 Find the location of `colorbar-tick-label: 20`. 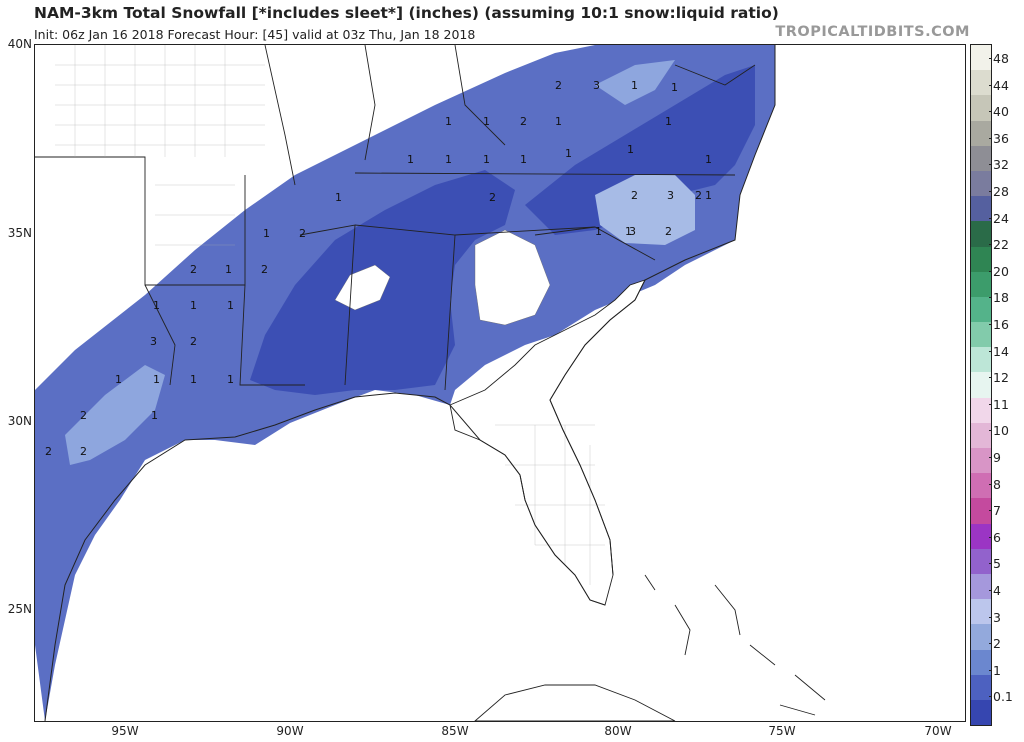

colorbar-tick-label: 20 is located at coordinates (999, 271).